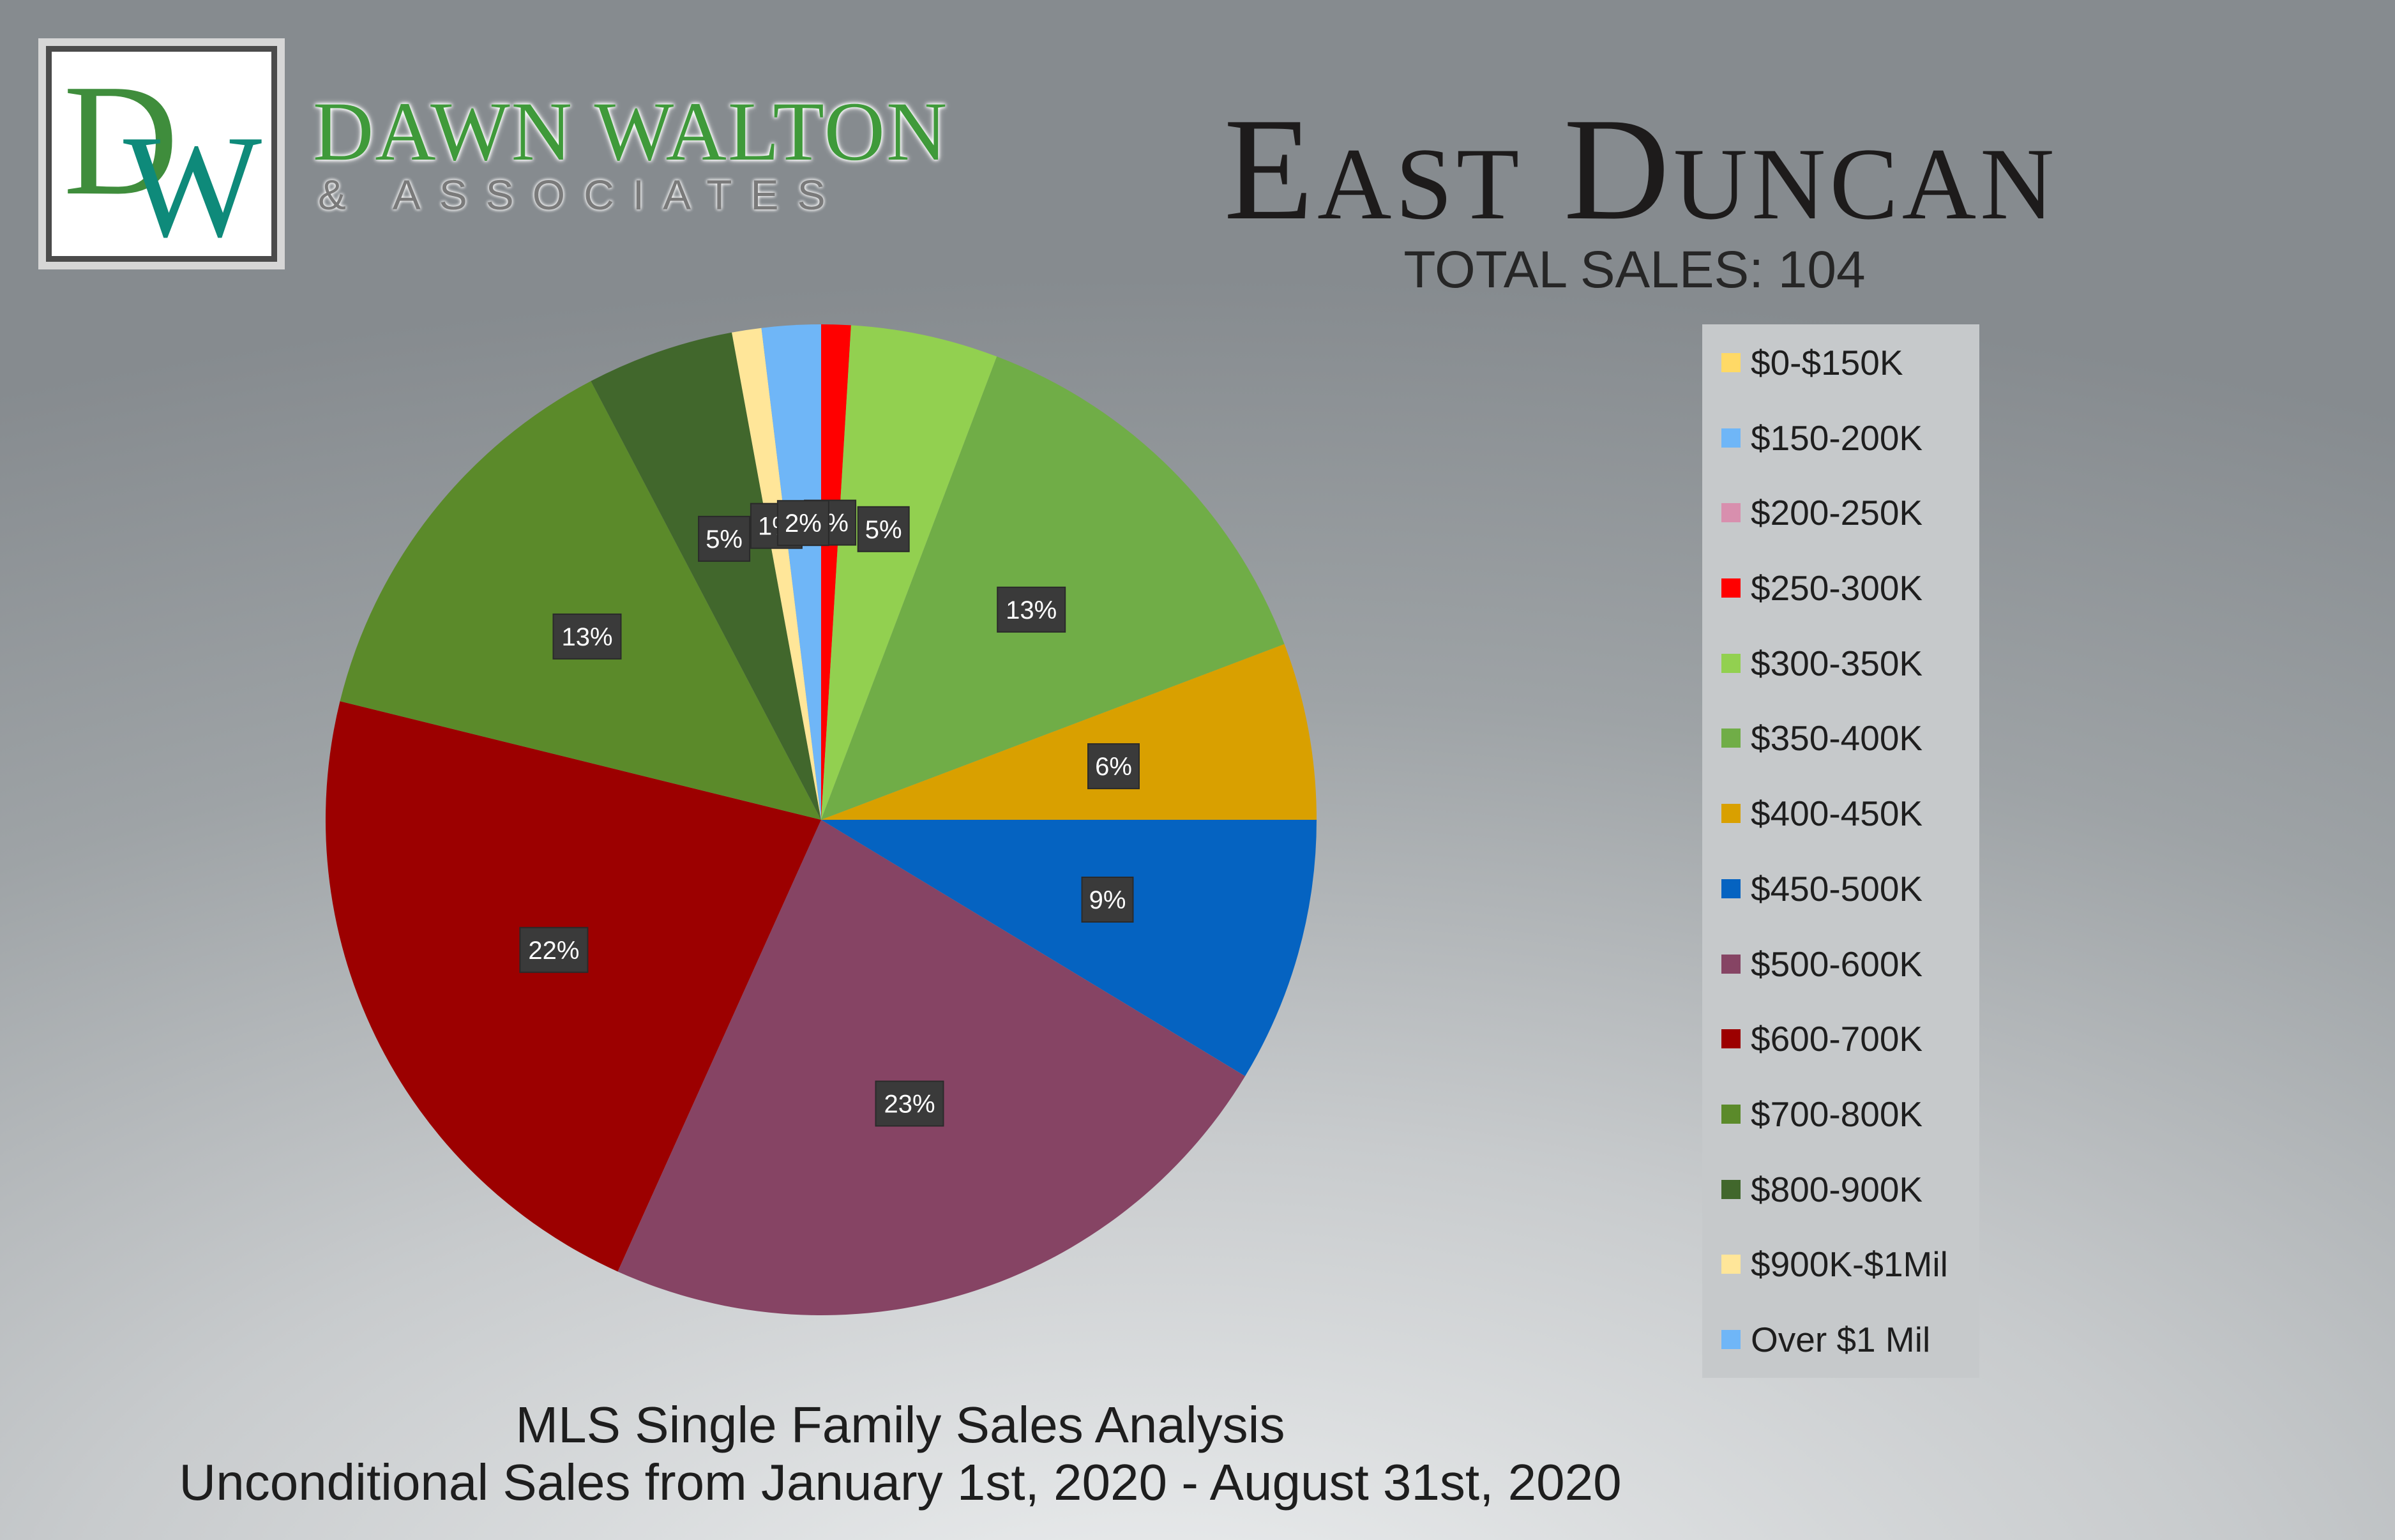  I want to click on legend-item-300-350k: $300-350K, so click(1850, 680).